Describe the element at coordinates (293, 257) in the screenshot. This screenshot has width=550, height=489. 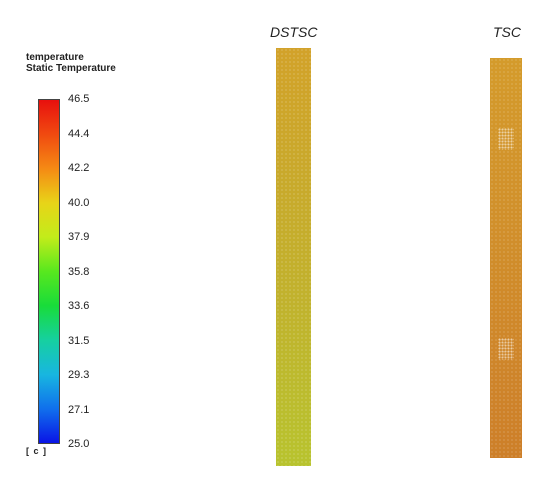
I see `dstsc-temperature-contour` at that location.